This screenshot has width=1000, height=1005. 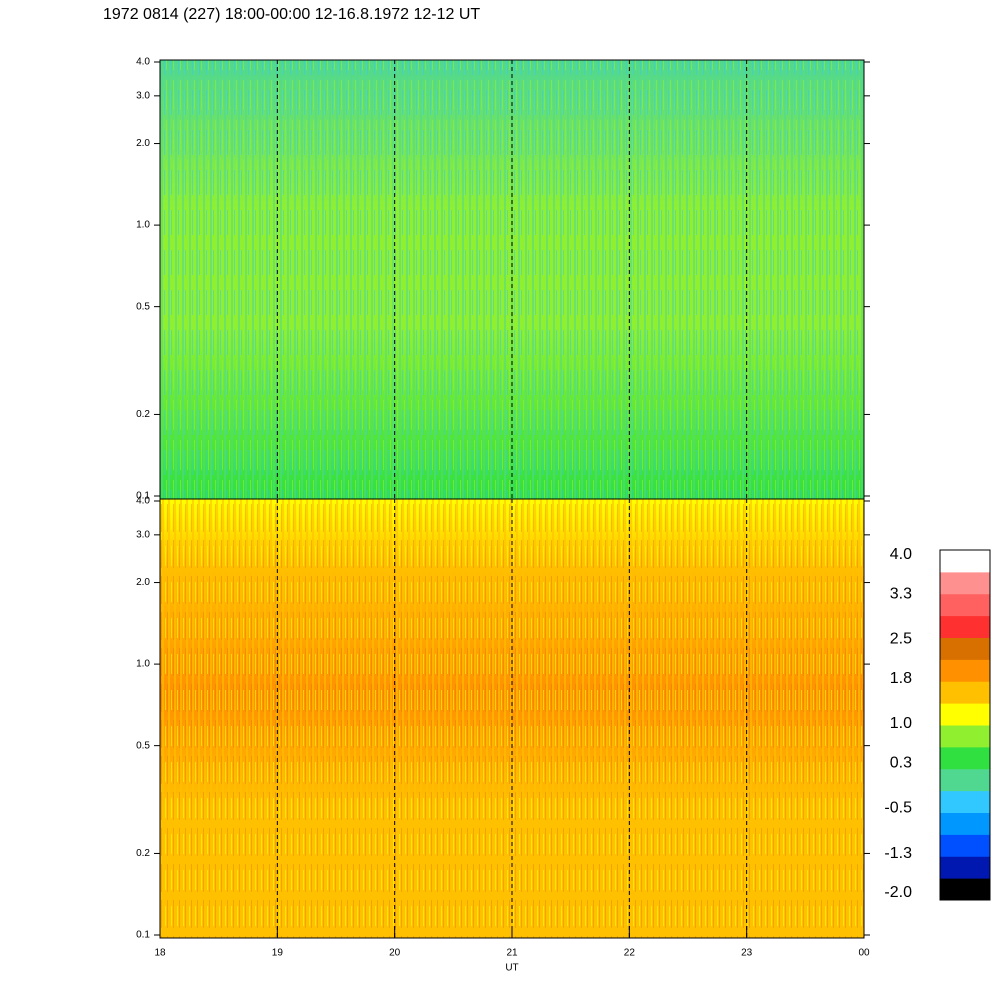 What do you see at coordinates (898, 853) in the screenshot?
I see `colorbar-label: -1.3` at bounding box center [898, 853].